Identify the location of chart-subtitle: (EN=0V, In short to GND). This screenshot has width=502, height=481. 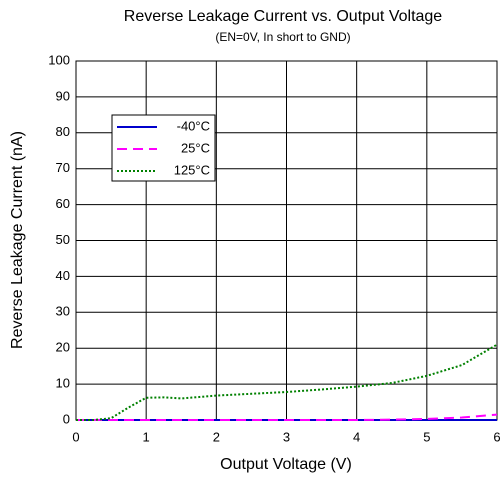
(282, 37).